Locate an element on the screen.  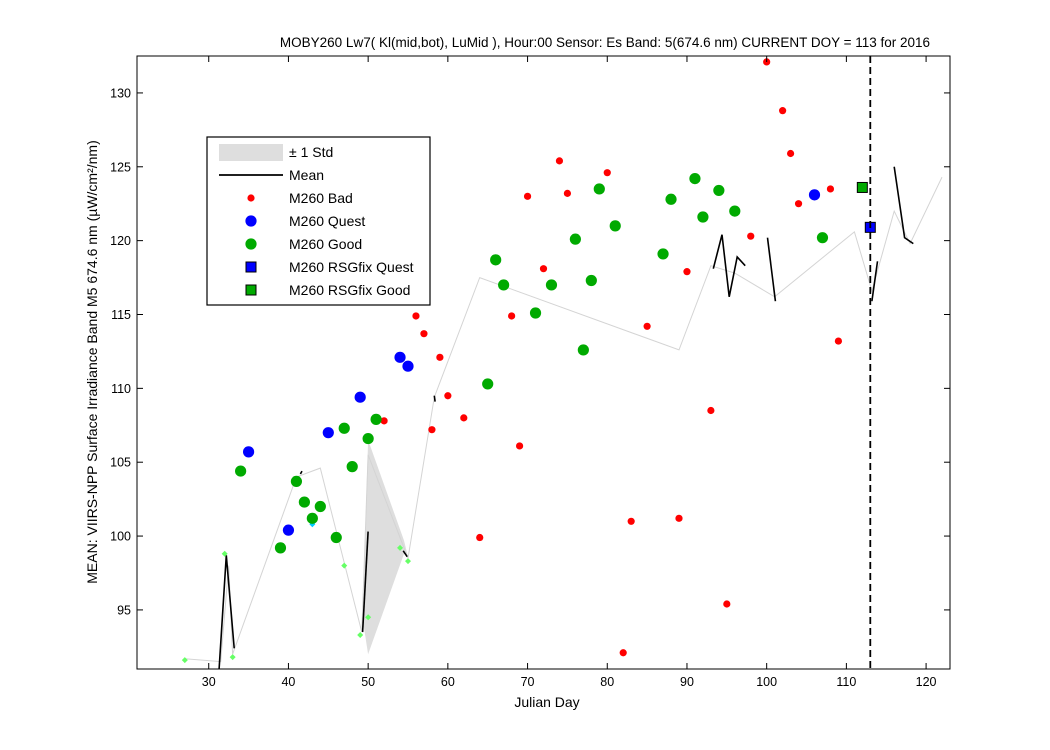
y-tick-label: 100 is located at coordinates (120, 537).